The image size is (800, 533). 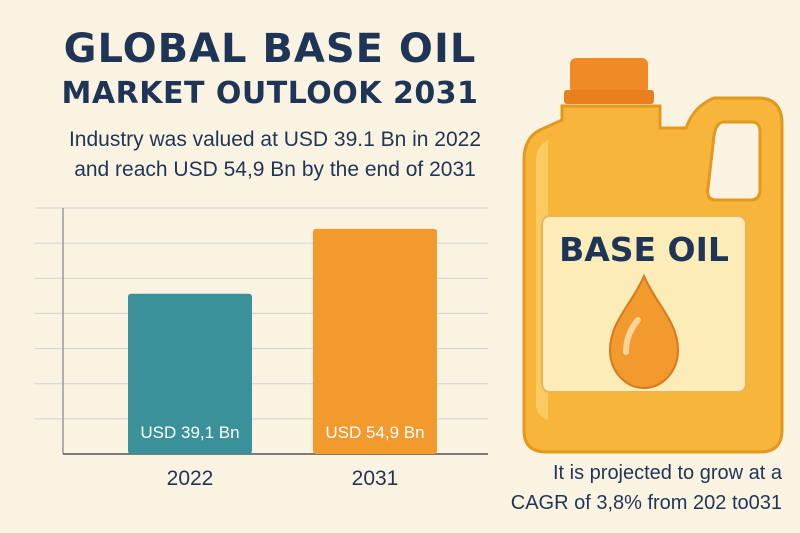 I want to click on bar-2031, so click(x=375, y=341).